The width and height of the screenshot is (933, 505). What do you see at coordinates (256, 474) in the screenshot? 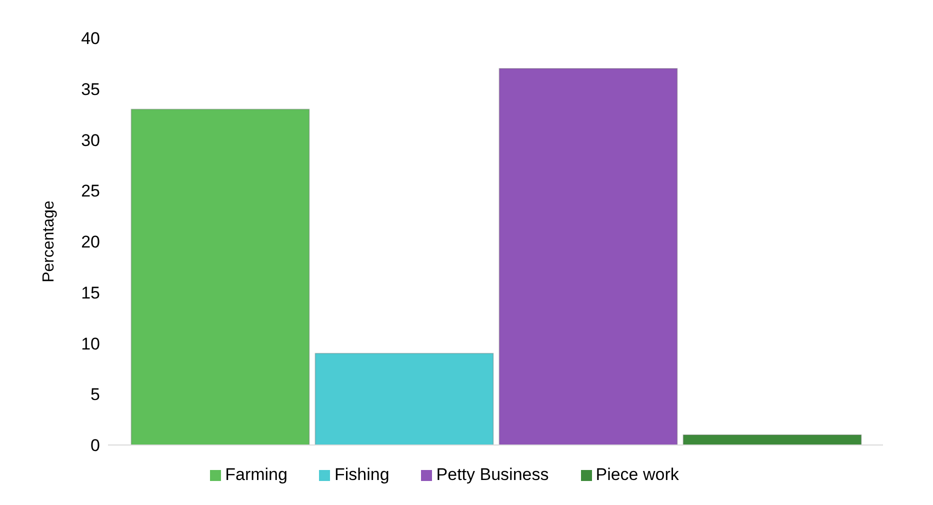
I see `legend-label: Farming` at bounding box center [256, 474].